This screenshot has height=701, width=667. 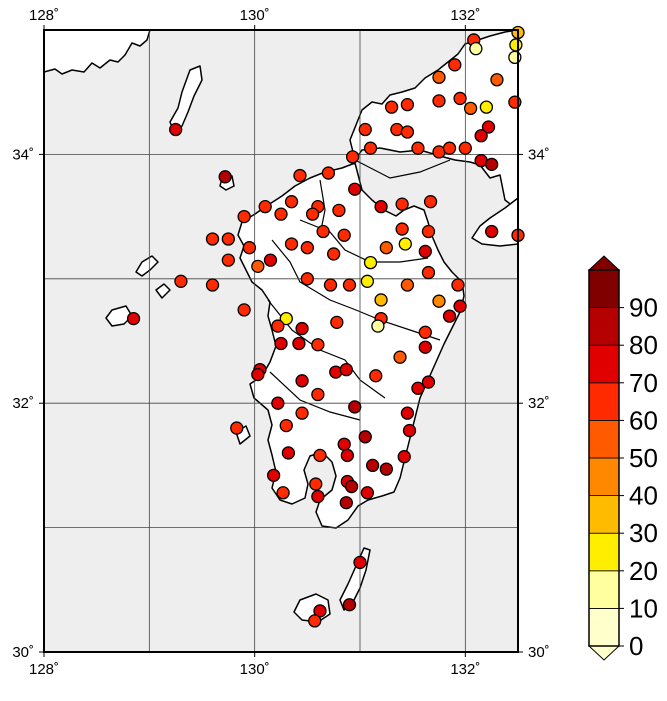 What do you see at coordinates (643, 496) in the screenshot?
I see `colorbar-label: 40` at bounding box center [643, 496].